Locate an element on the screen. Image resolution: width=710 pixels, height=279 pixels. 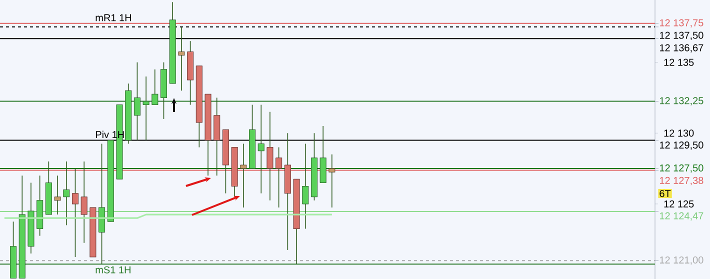
ref-line-label: 12 137,75 is located at coordinates (682, 23).